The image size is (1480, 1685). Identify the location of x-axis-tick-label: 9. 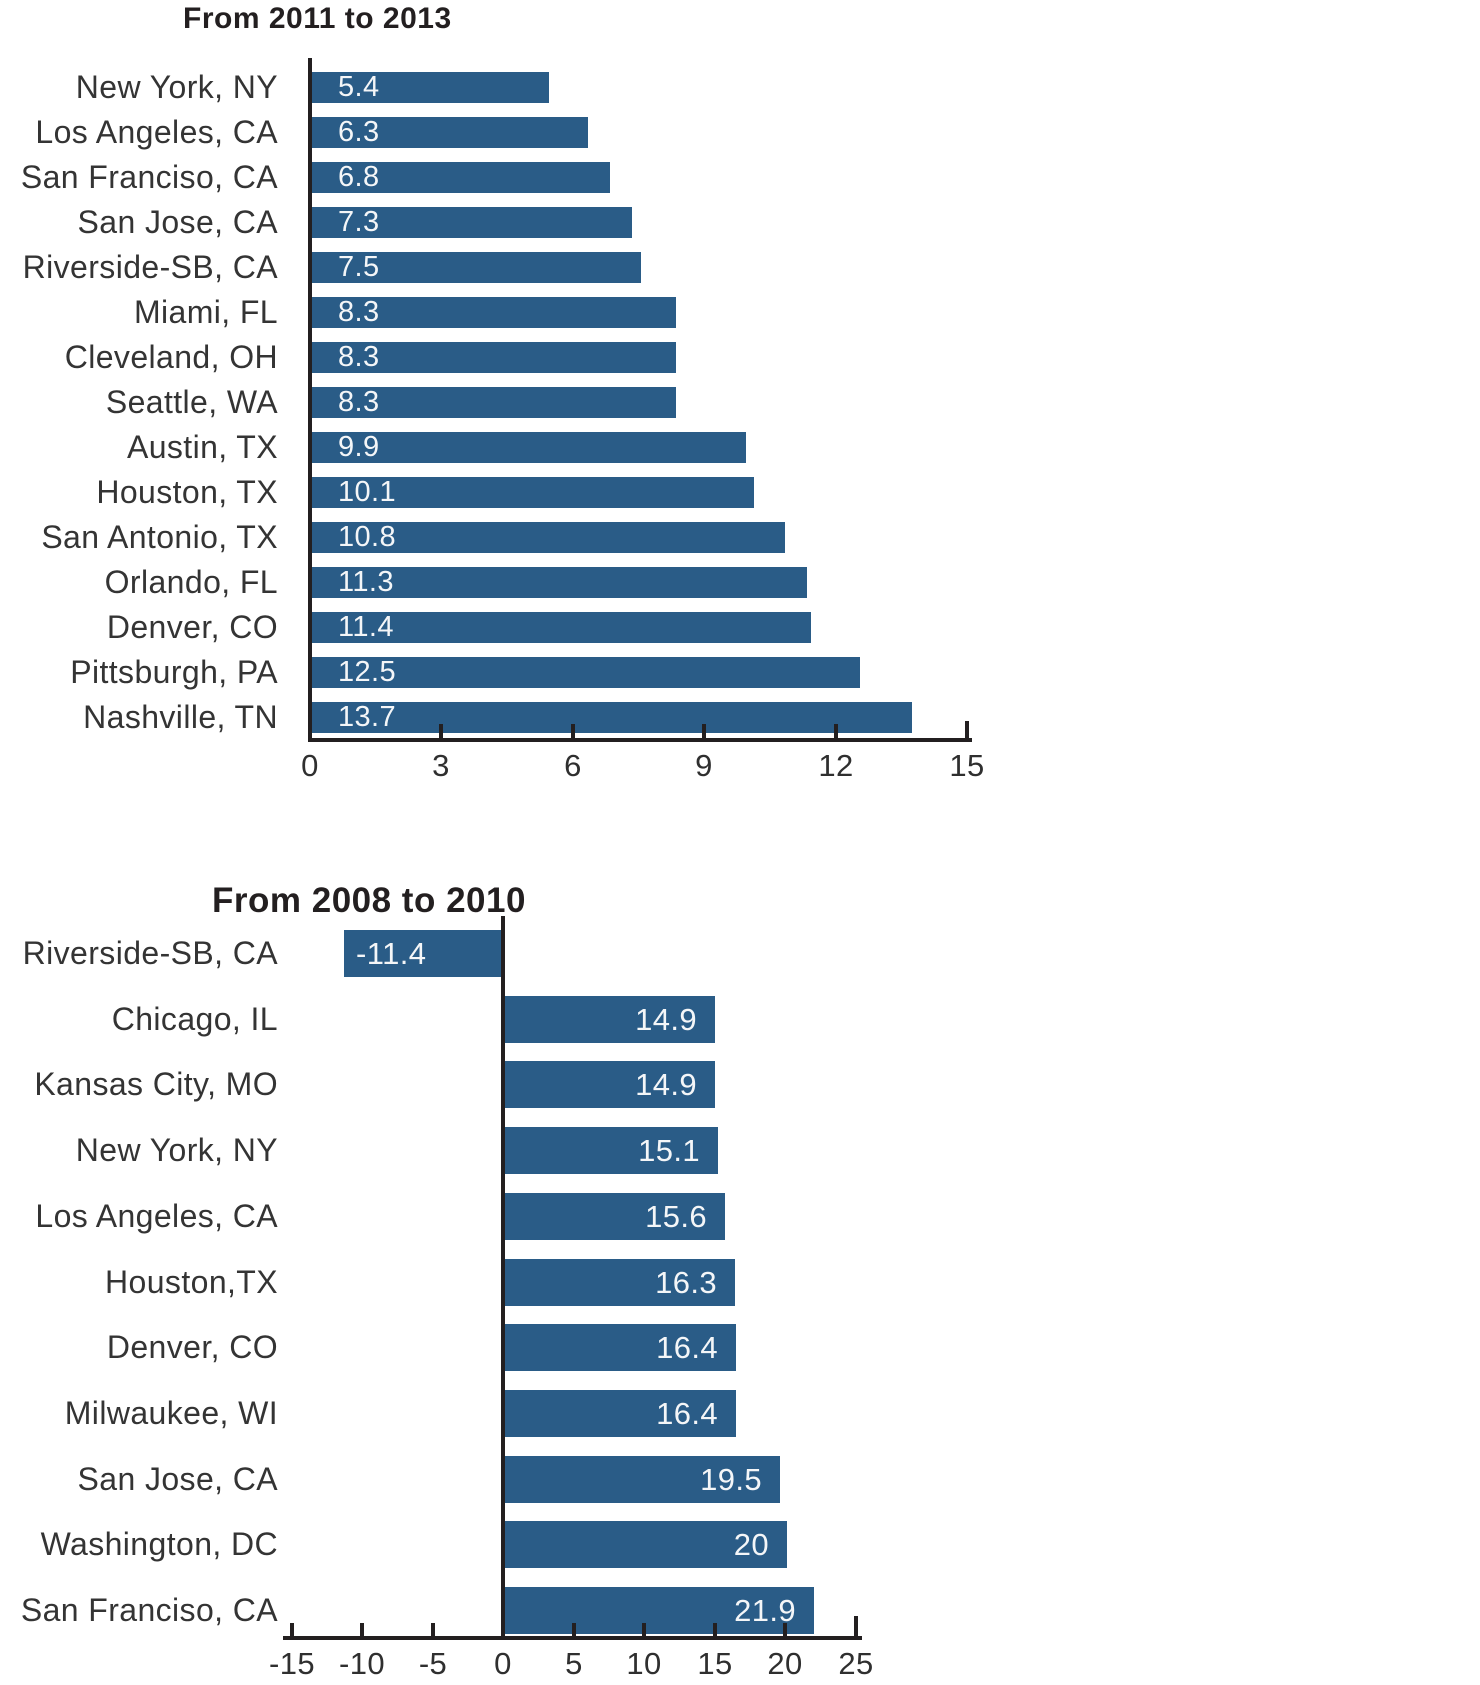
(704, 765).